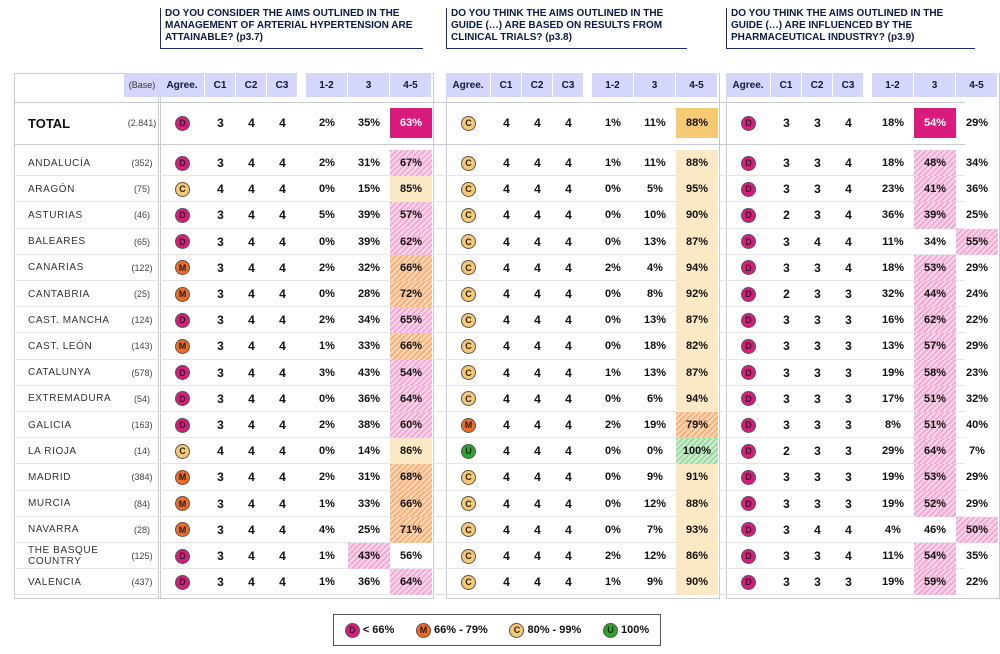  What do you see at coordinates (977, 556) in the screenshot?
I see `pct-4-5-cell: 35%` at bounding box center [977, 556].